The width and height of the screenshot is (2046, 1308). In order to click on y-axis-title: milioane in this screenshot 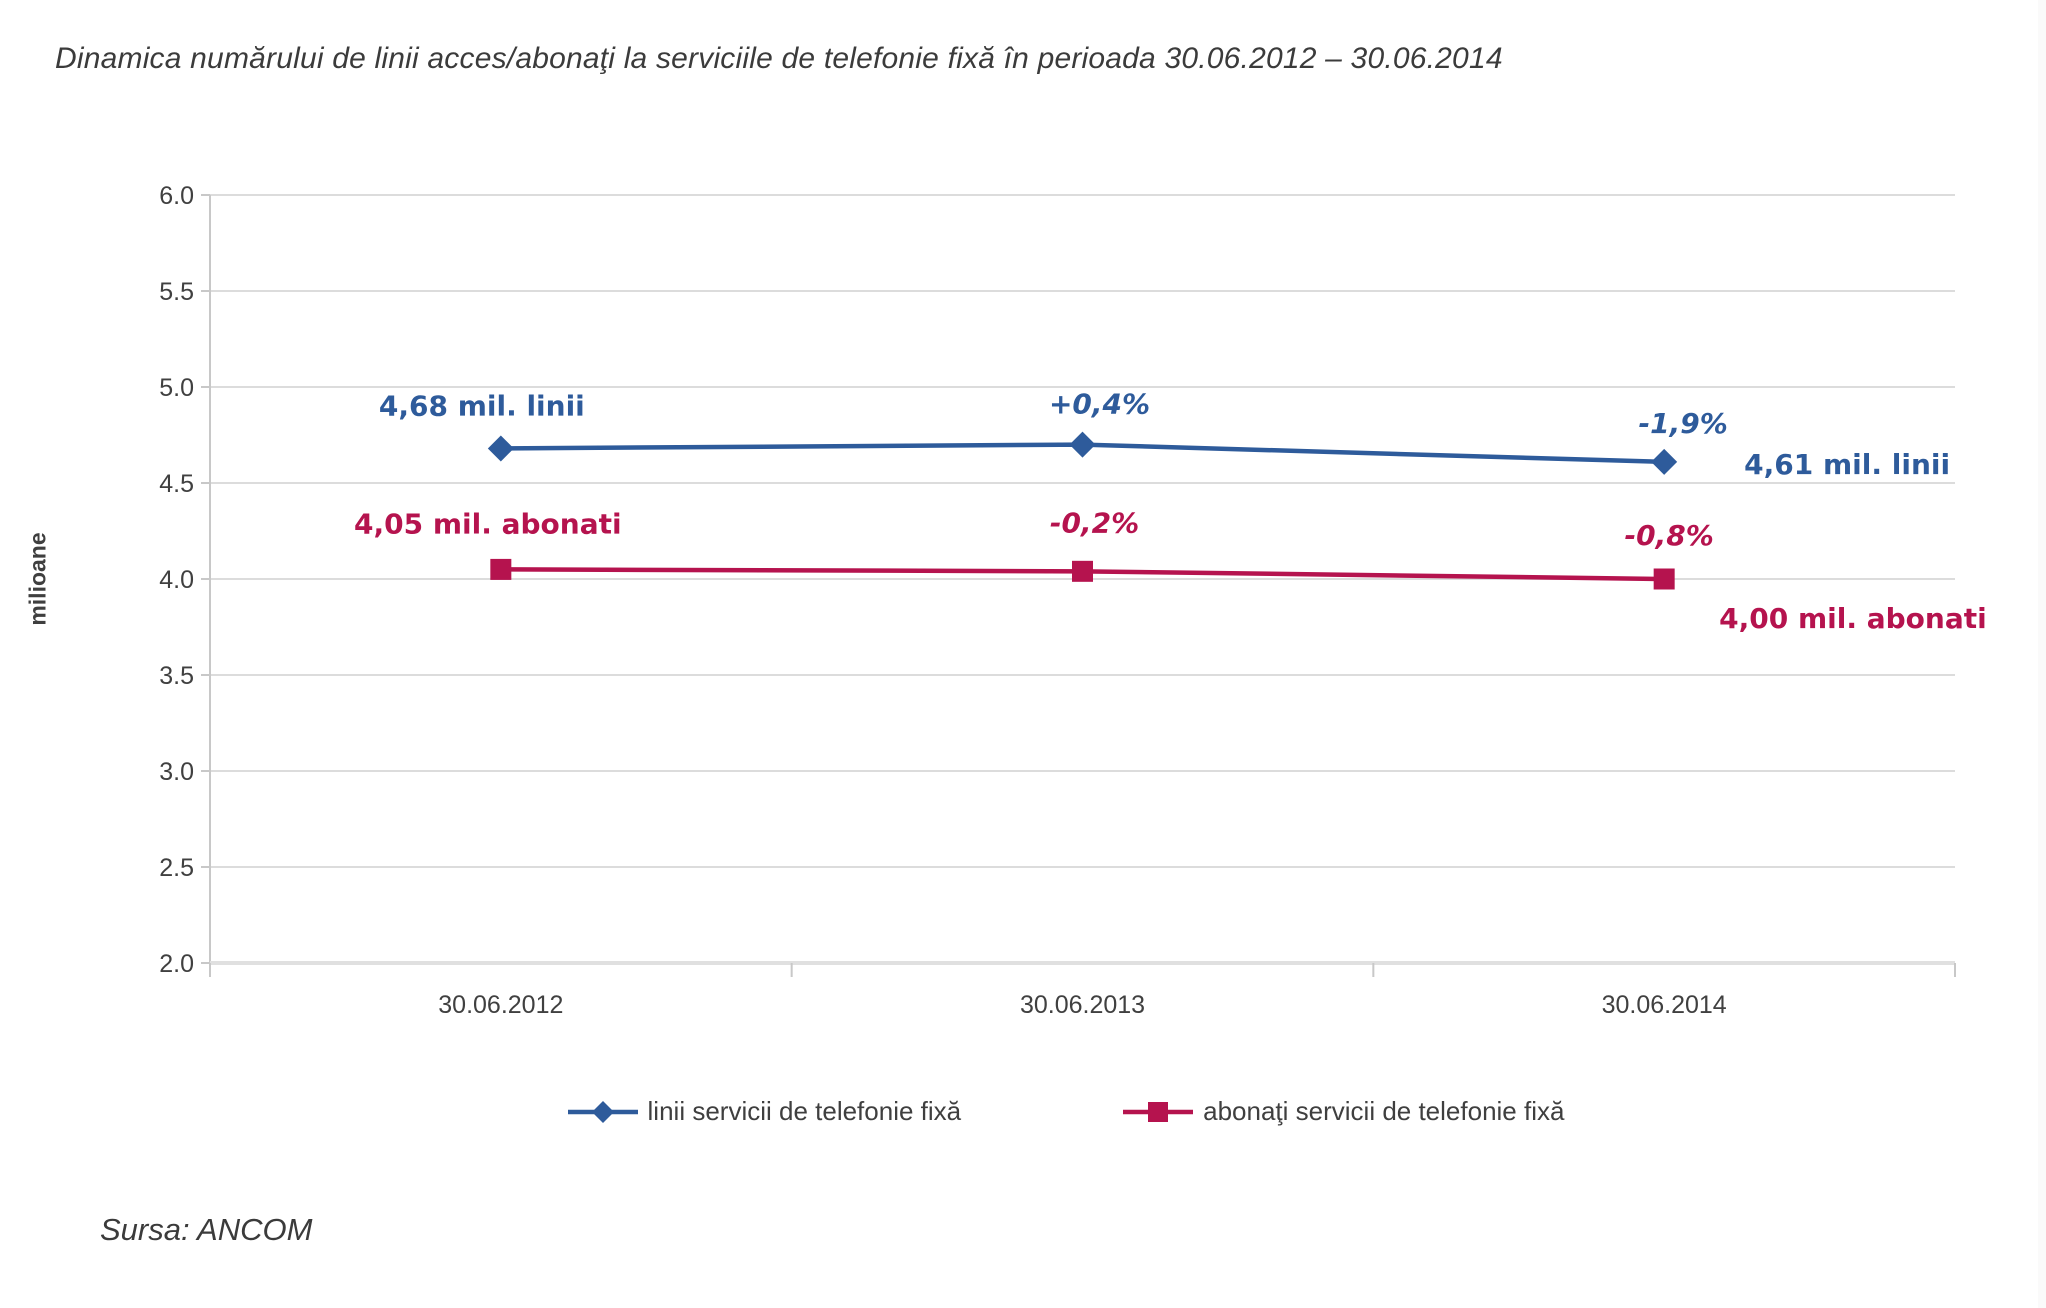, I will do `click(37, 579)`.